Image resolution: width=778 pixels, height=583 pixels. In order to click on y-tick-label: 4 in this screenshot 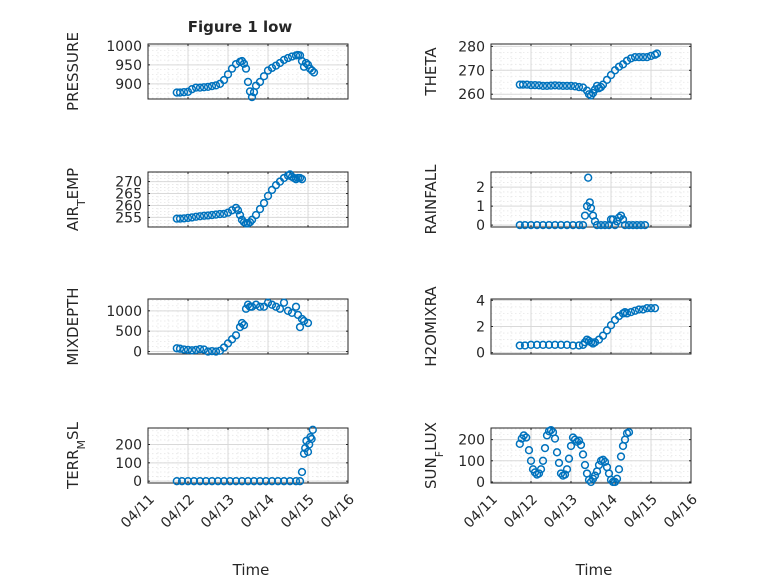, I will do `click(480, 301)`.